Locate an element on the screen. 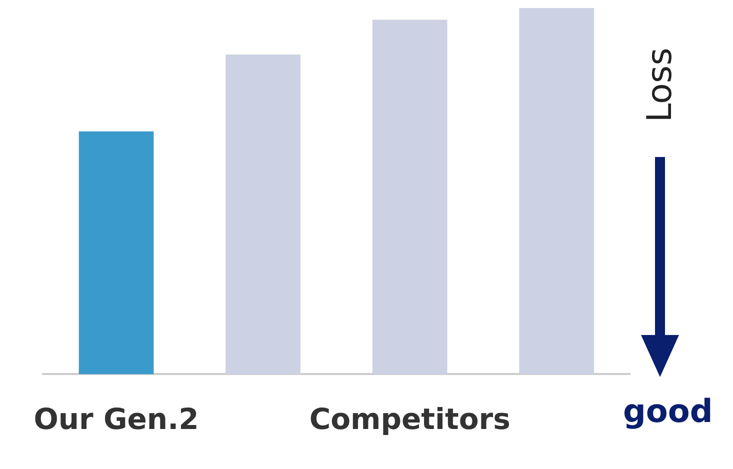  x-tick-label: Our Gen.2 is located at coordinates (116, 419).